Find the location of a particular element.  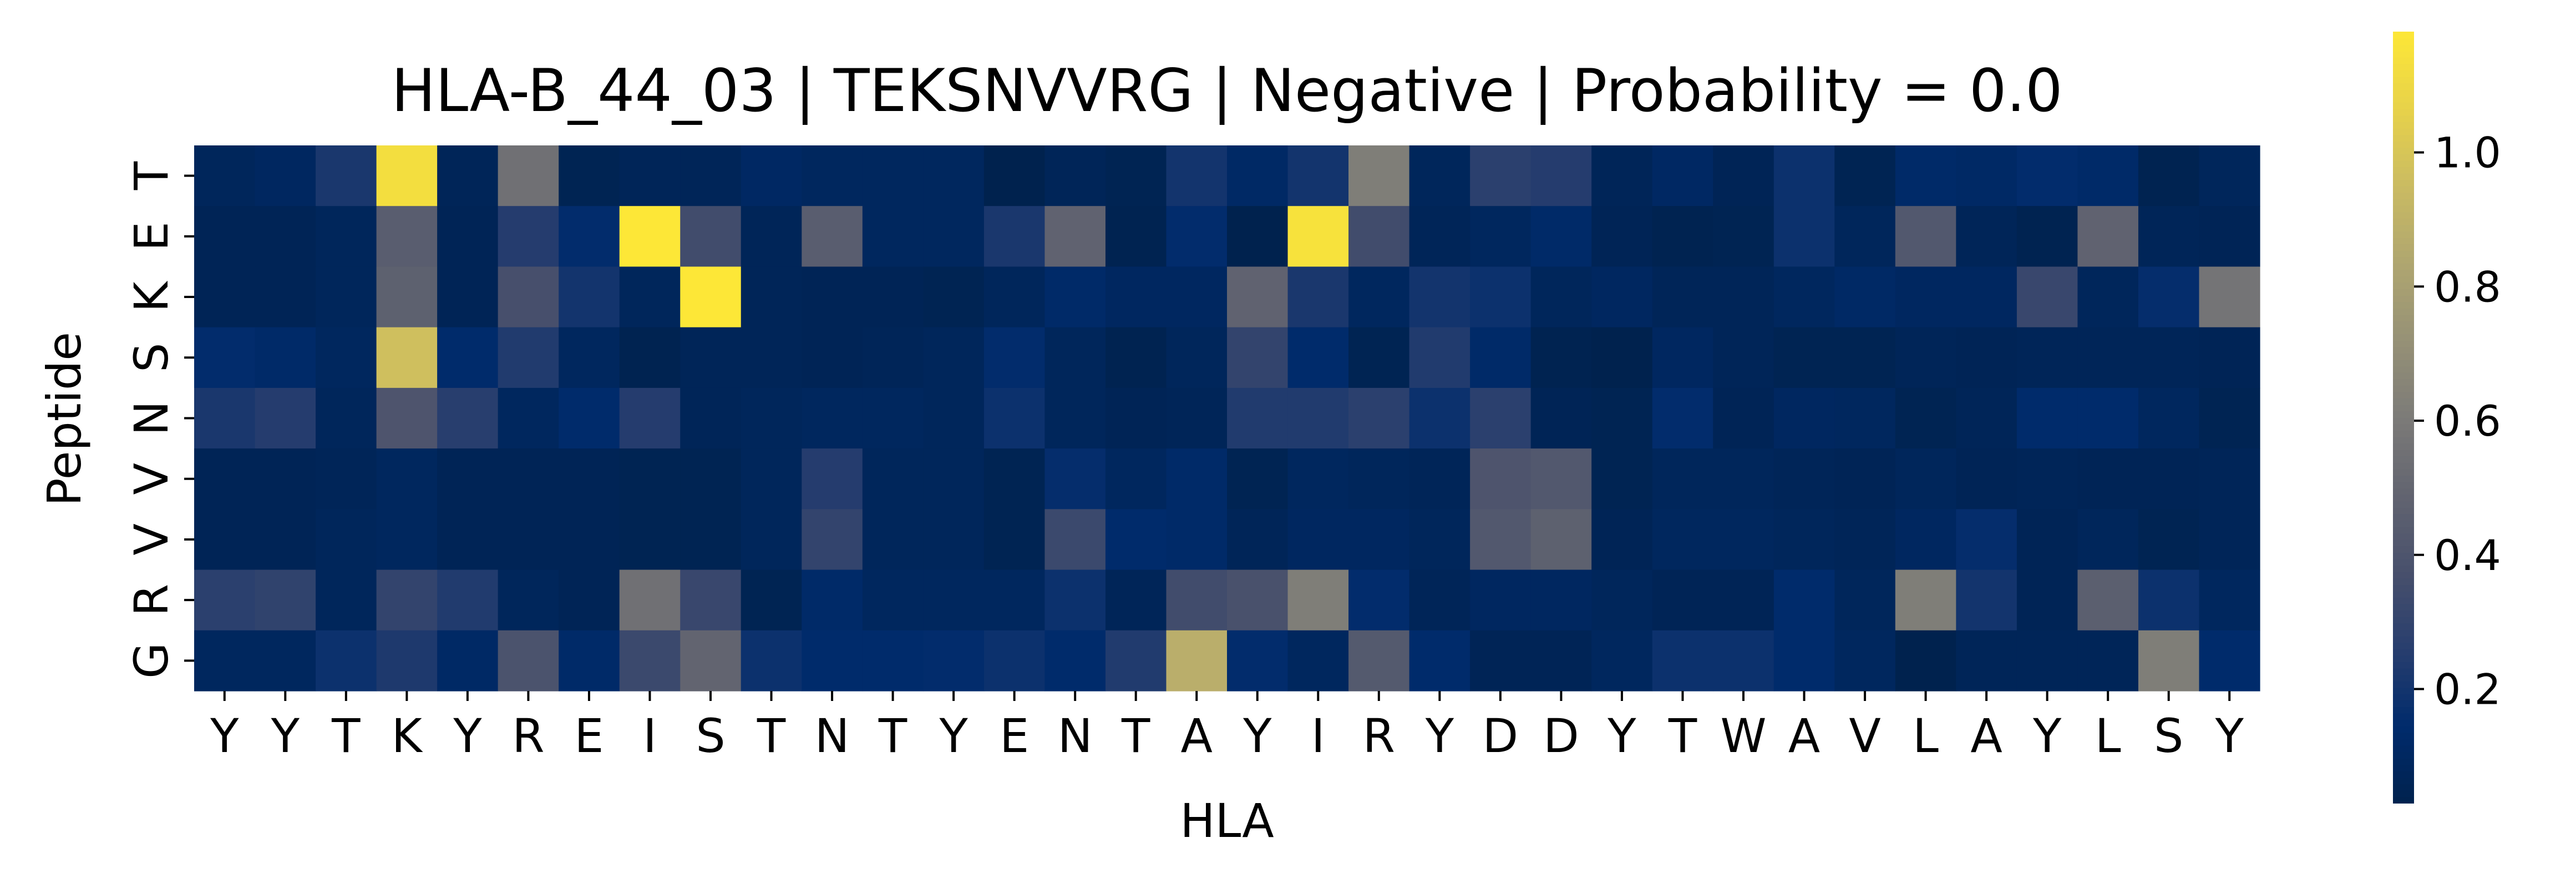

x-tick-label: L is located at coordinates (2108, 736).